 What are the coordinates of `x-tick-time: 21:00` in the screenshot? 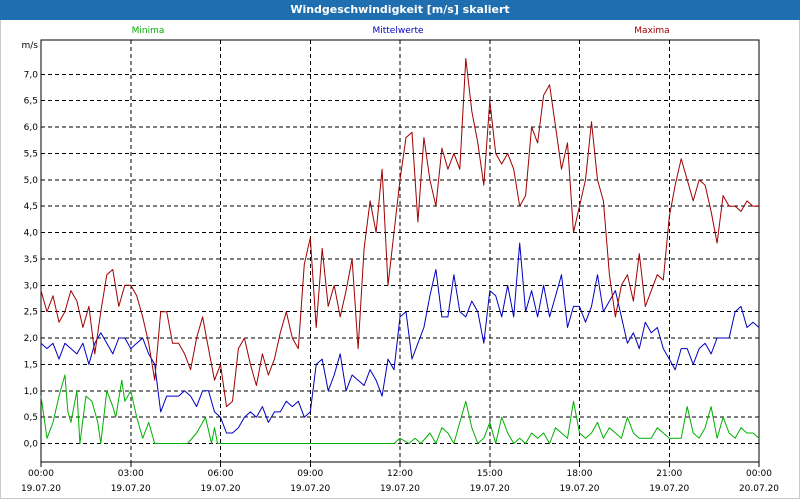 It's located at (669, 474).